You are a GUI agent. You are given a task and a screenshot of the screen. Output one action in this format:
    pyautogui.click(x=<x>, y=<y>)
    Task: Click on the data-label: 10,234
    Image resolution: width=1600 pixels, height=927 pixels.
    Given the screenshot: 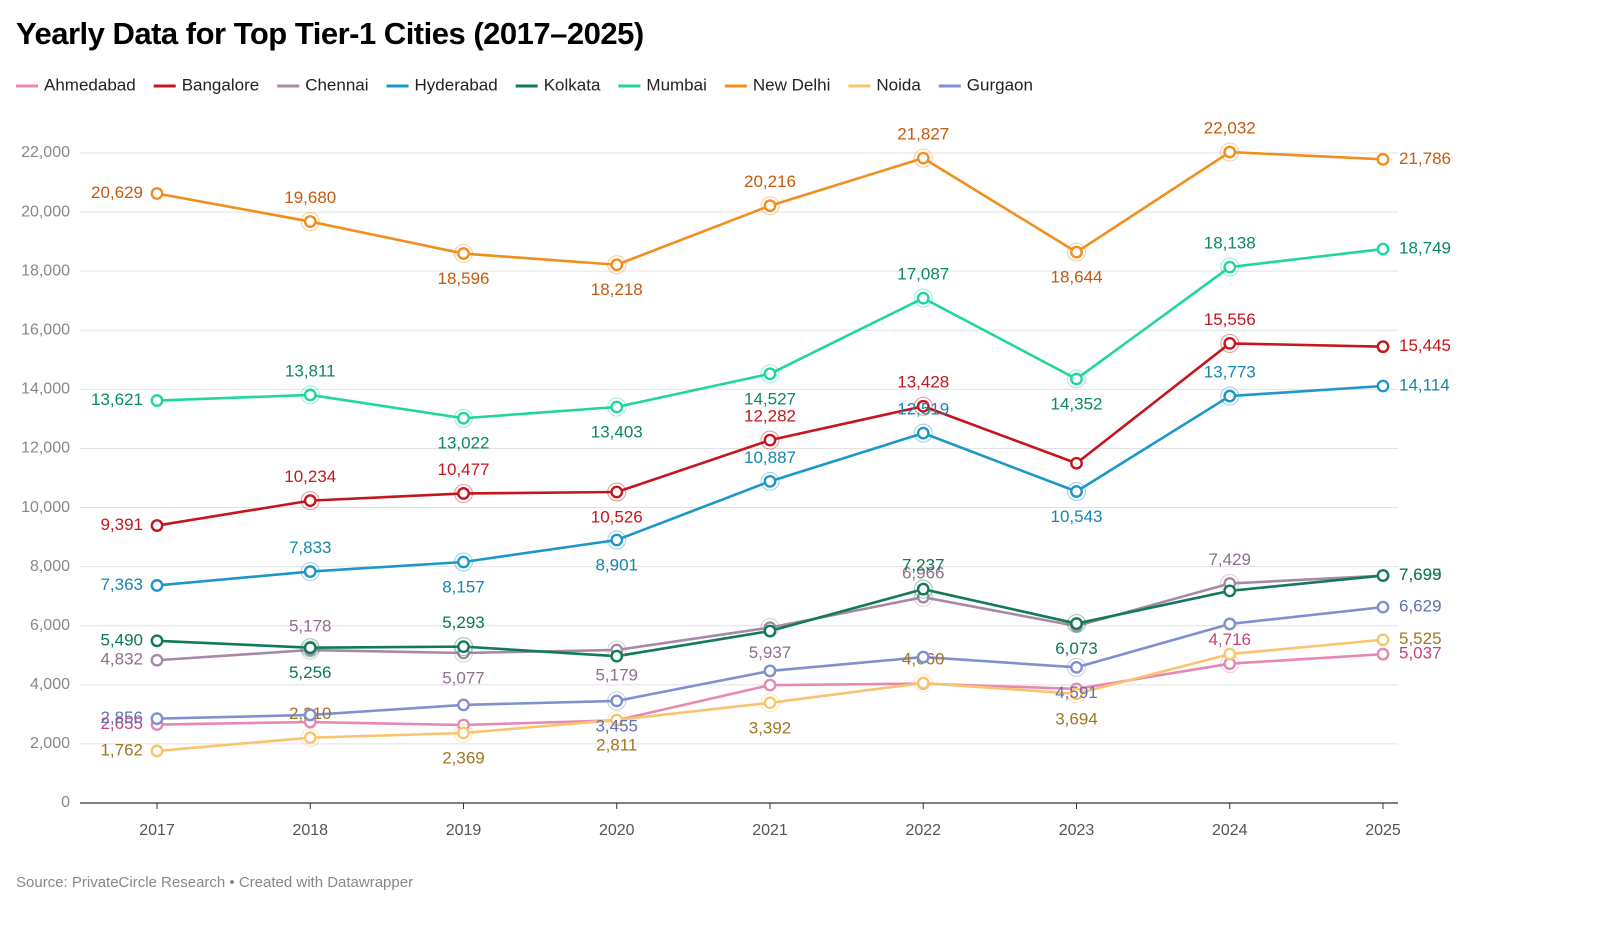 What is the action you would take?
    pyautogui.click(x=310, y=476)
    